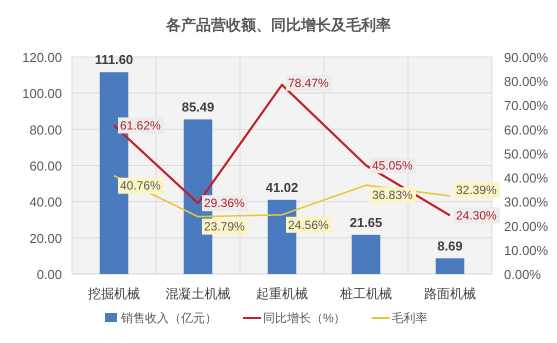  Describe the element at coordinates (42, 57) in the screenshot. I see `y-tick-label: 120.00` at that location.